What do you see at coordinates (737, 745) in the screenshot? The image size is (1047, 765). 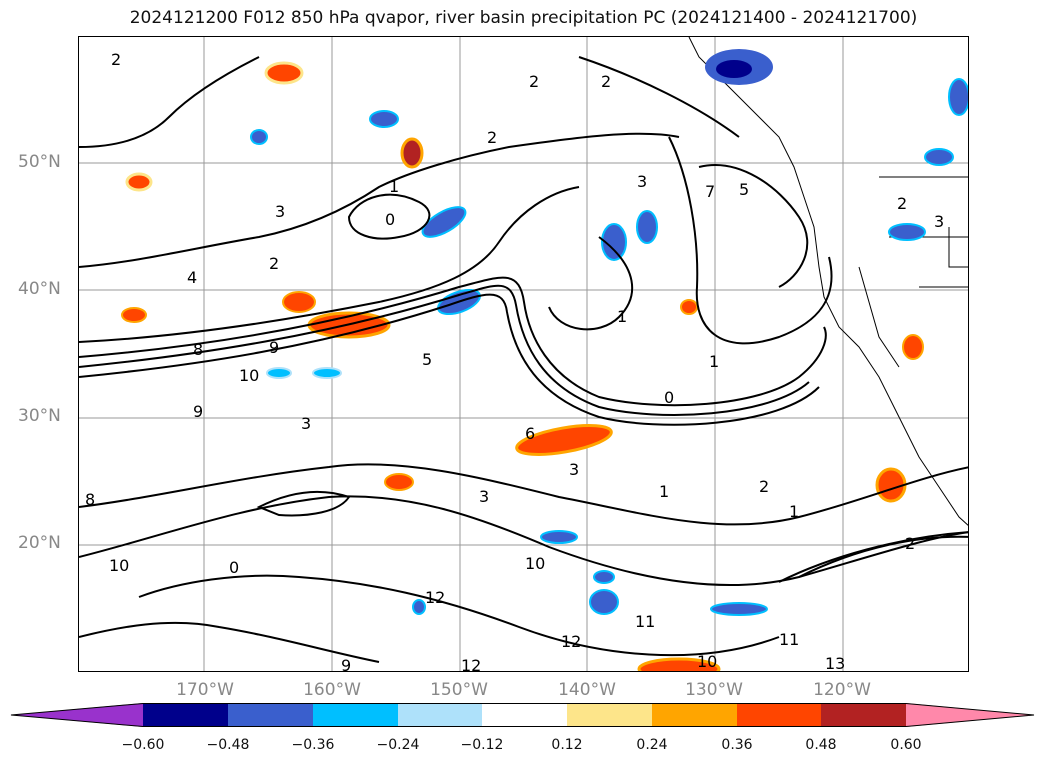 I see `colorbar-tick-label: 0.36` at bounding box center [737, 745].